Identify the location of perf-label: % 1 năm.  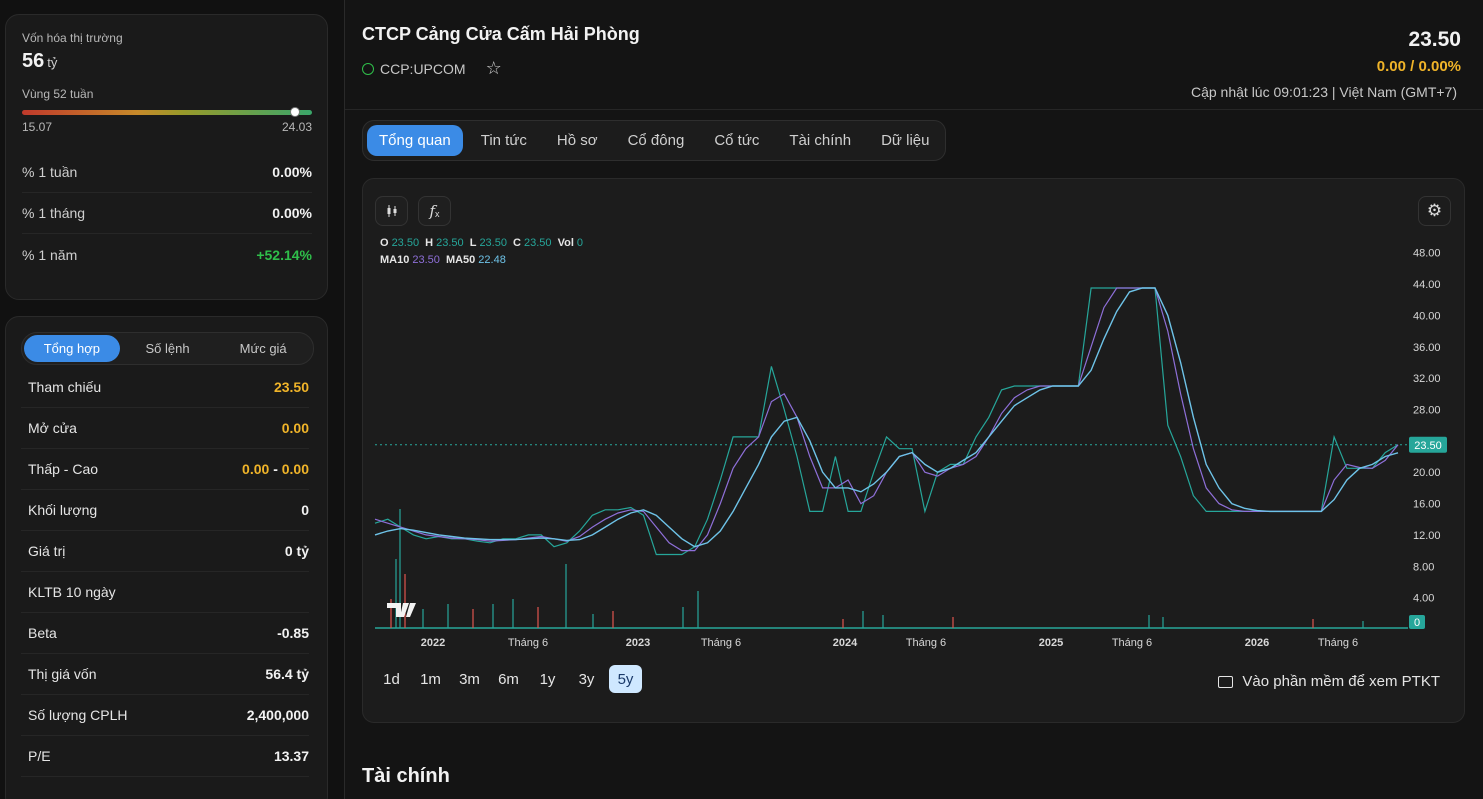
(50, 254).